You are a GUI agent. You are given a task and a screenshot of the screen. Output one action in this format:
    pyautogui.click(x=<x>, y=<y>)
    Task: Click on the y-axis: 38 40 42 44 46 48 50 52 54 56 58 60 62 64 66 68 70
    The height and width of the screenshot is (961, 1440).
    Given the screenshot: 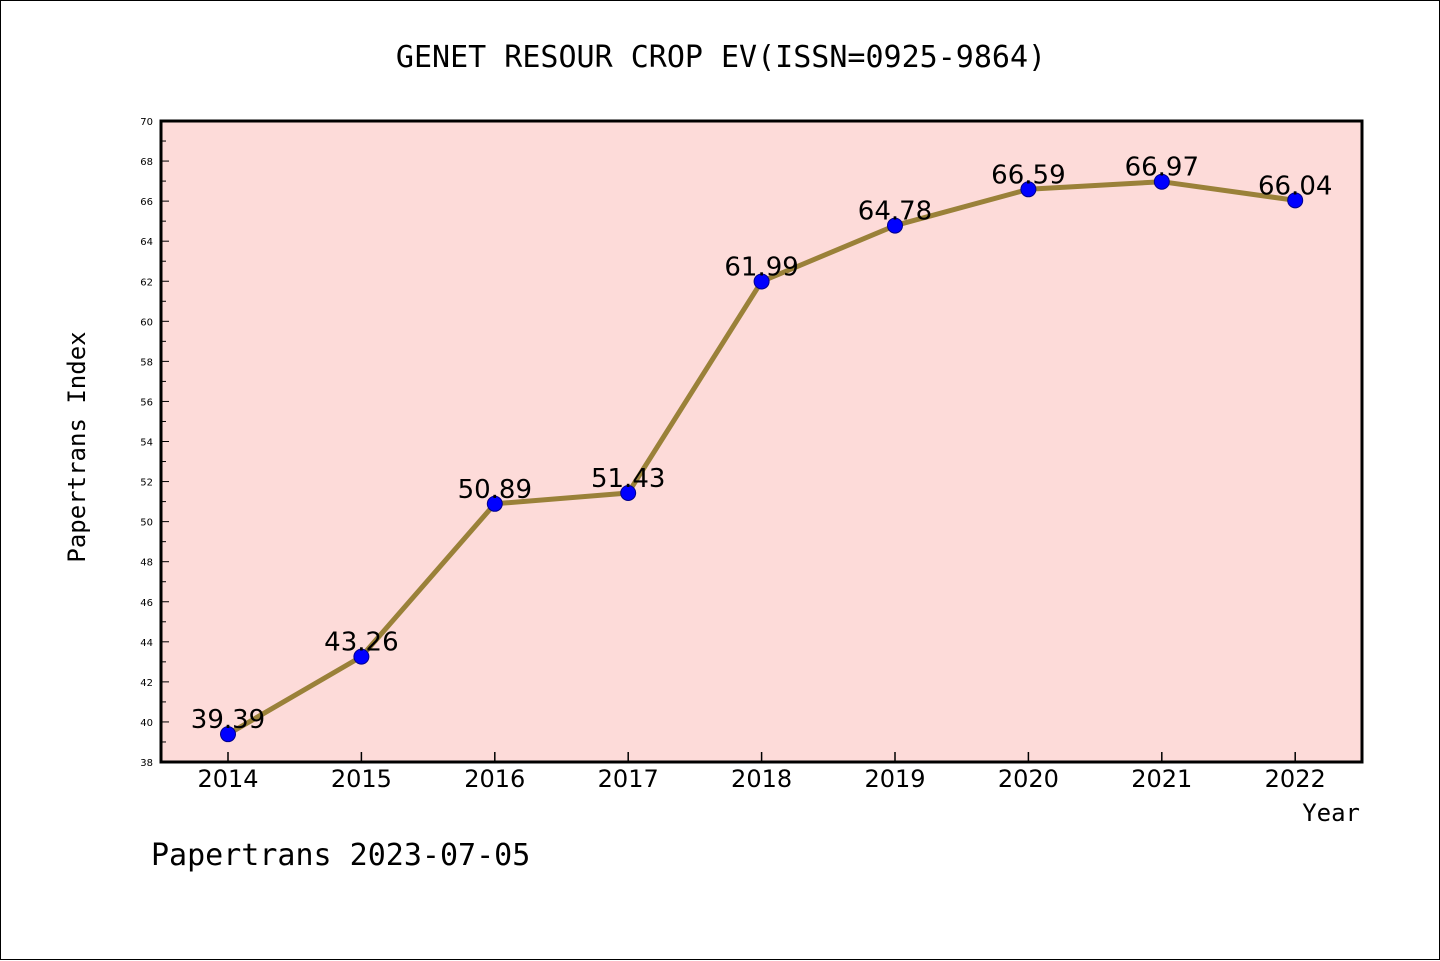 What is the action you would take?
    pyautogui.click(x=154, y=443)
    